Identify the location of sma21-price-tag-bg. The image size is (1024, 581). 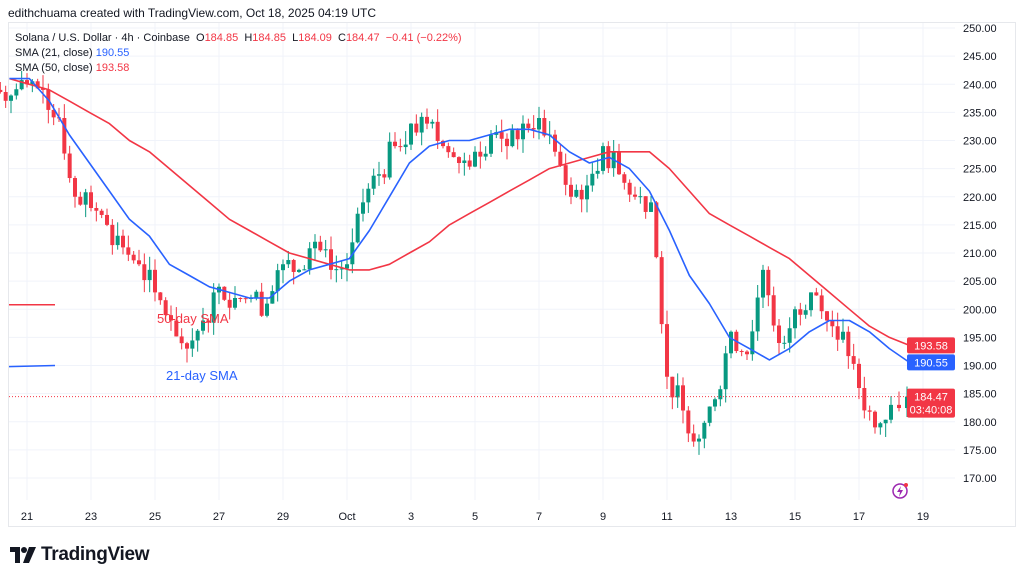
(931, 362).